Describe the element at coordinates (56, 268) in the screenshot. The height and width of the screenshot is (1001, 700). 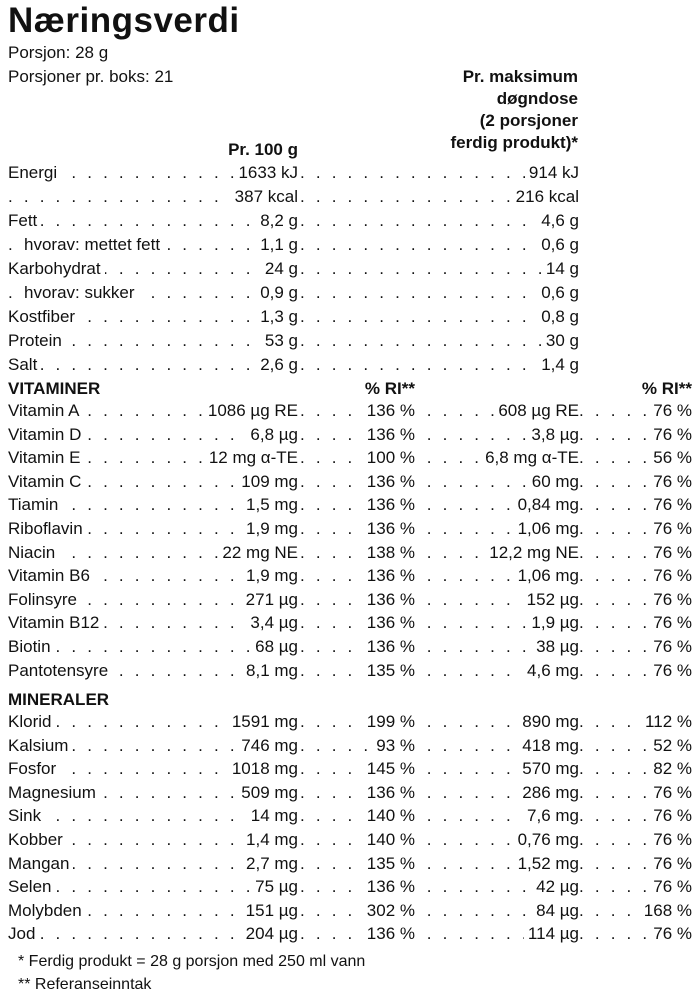
I see `nutrient-label-text: Karbohydrat` at that location.